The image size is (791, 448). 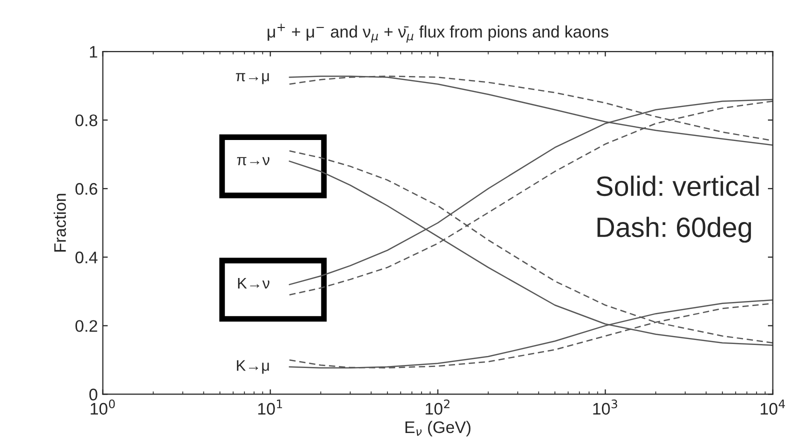 I want to click on series-label: K→μ, so click(x=252, y=367).